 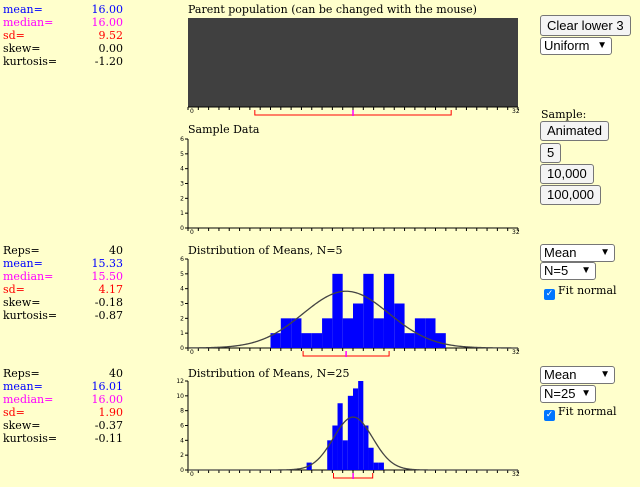 What do you see at coordinates (580, 413) in the screenshot?
I see `fit-normal-n25: ✓ Fit normal` at bounding box center [580, 413].